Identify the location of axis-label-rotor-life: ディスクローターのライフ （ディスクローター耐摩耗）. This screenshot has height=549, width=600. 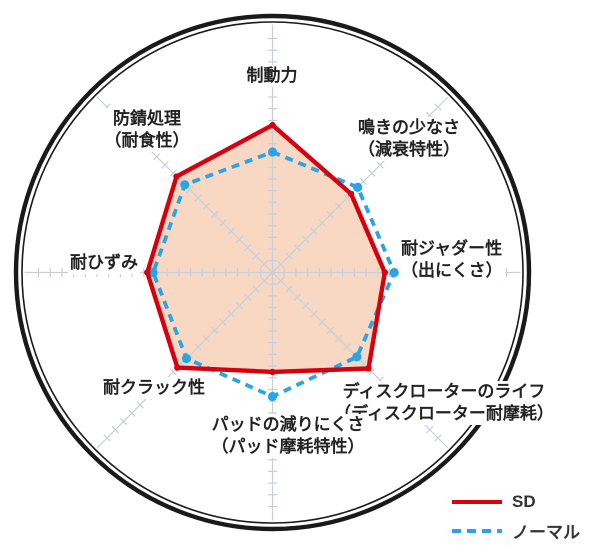
(444, 403).